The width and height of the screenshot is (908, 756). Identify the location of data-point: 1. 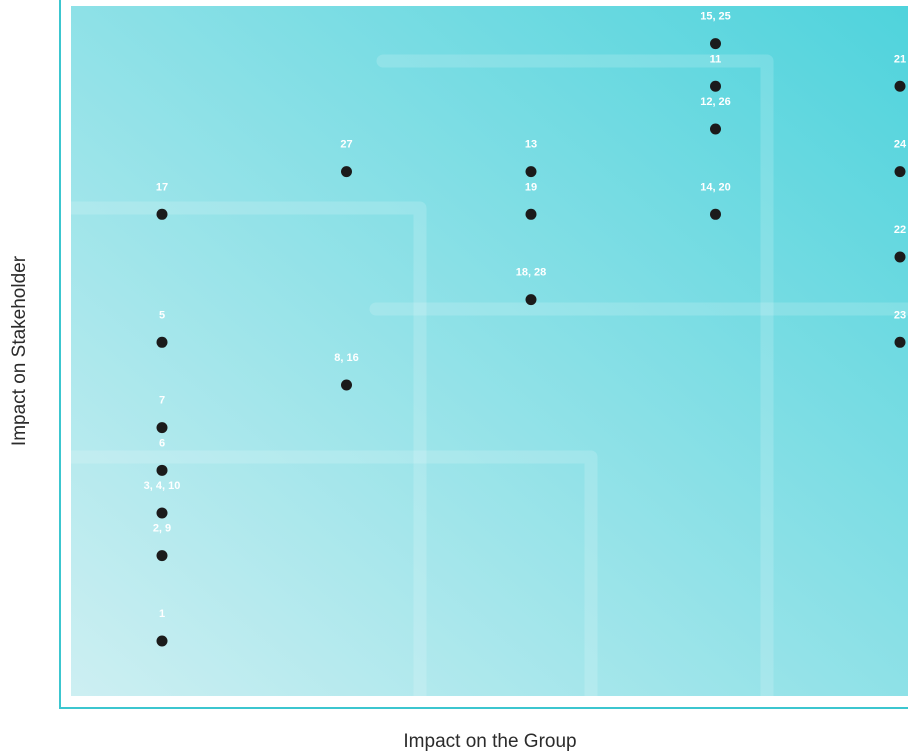
(162, 627).